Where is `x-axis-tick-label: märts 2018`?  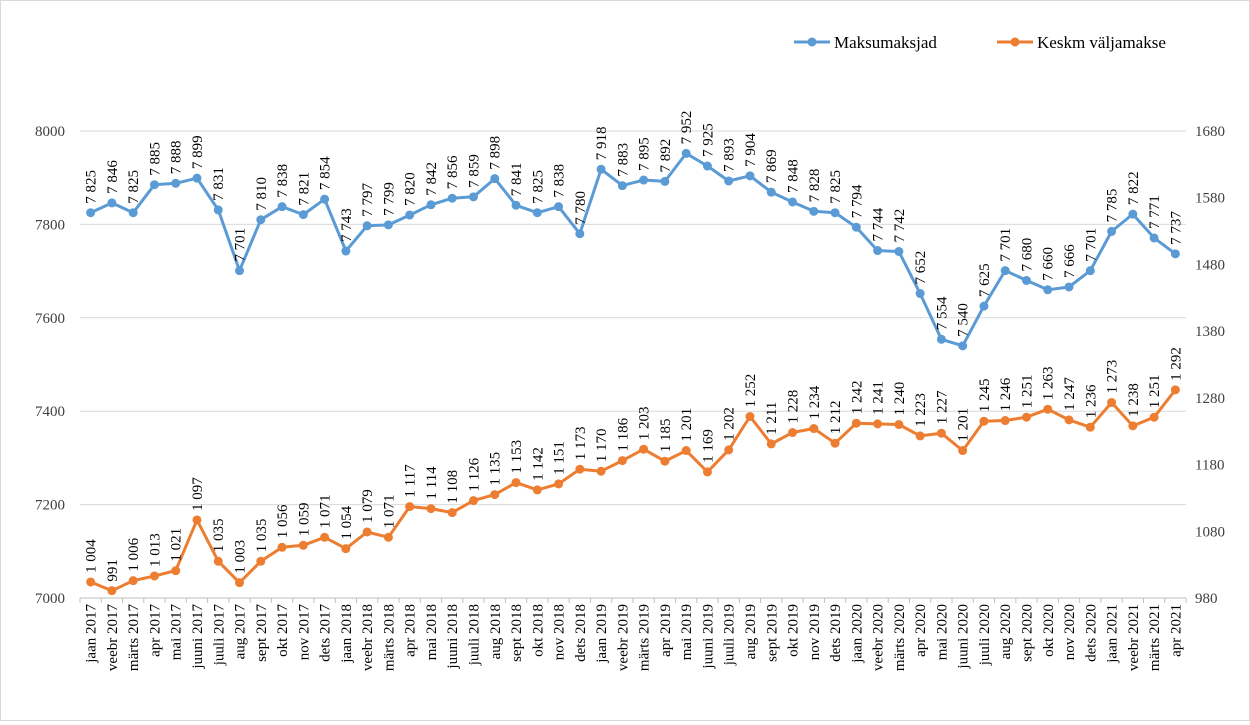
x-axis-tick-label: märts 2018 is located at coordinates (389, 637).